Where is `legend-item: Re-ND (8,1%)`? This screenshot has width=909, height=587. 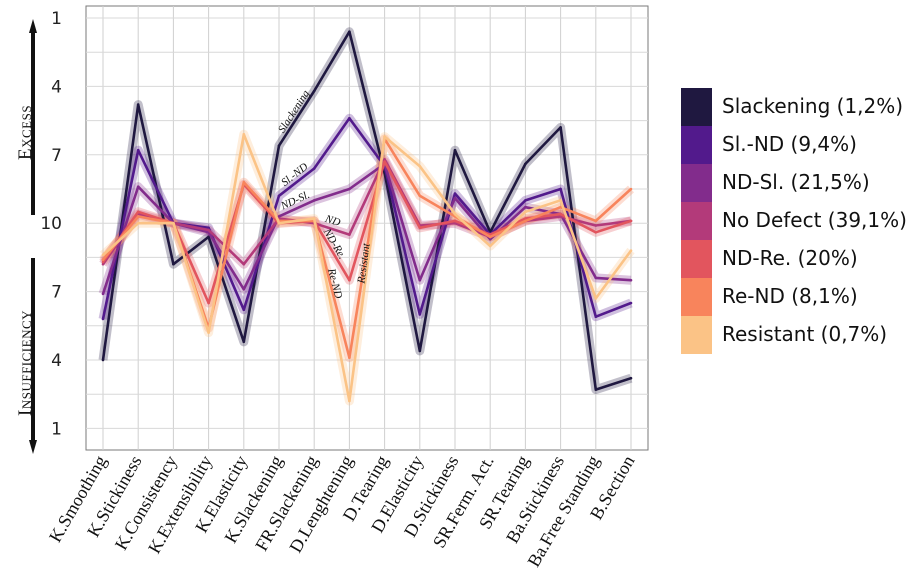 legend-item: Re-ND (8,1%) is located at coordinates (795, 297).